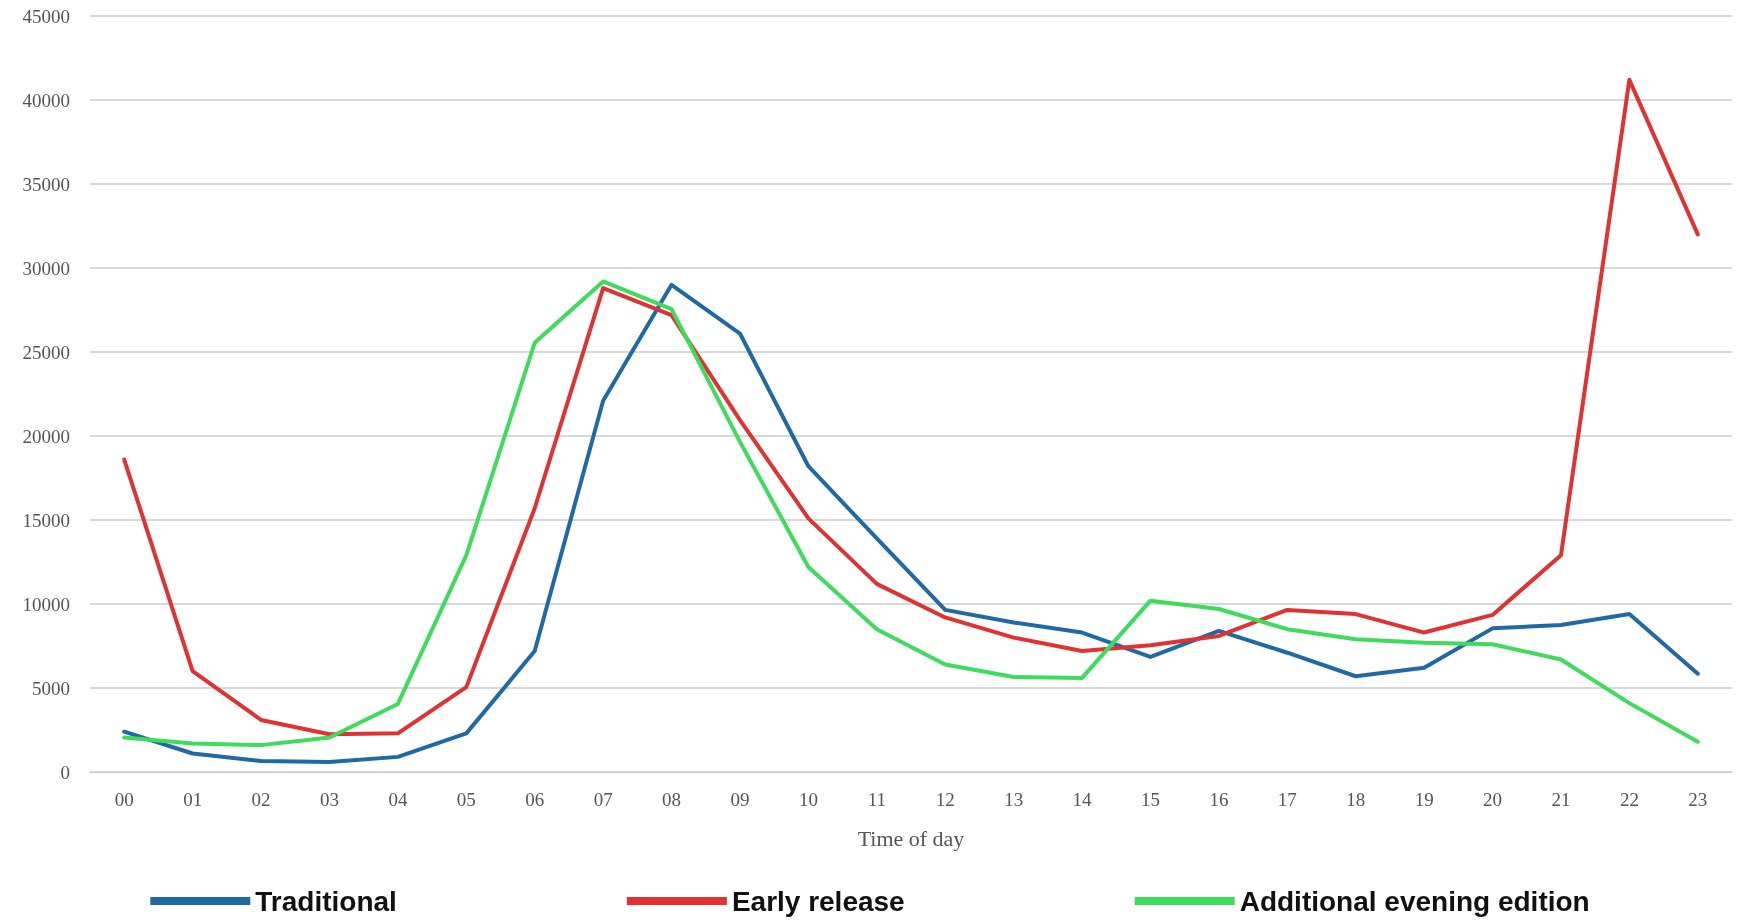  I want to click on x-tick-label: 05, so click(466, 799).